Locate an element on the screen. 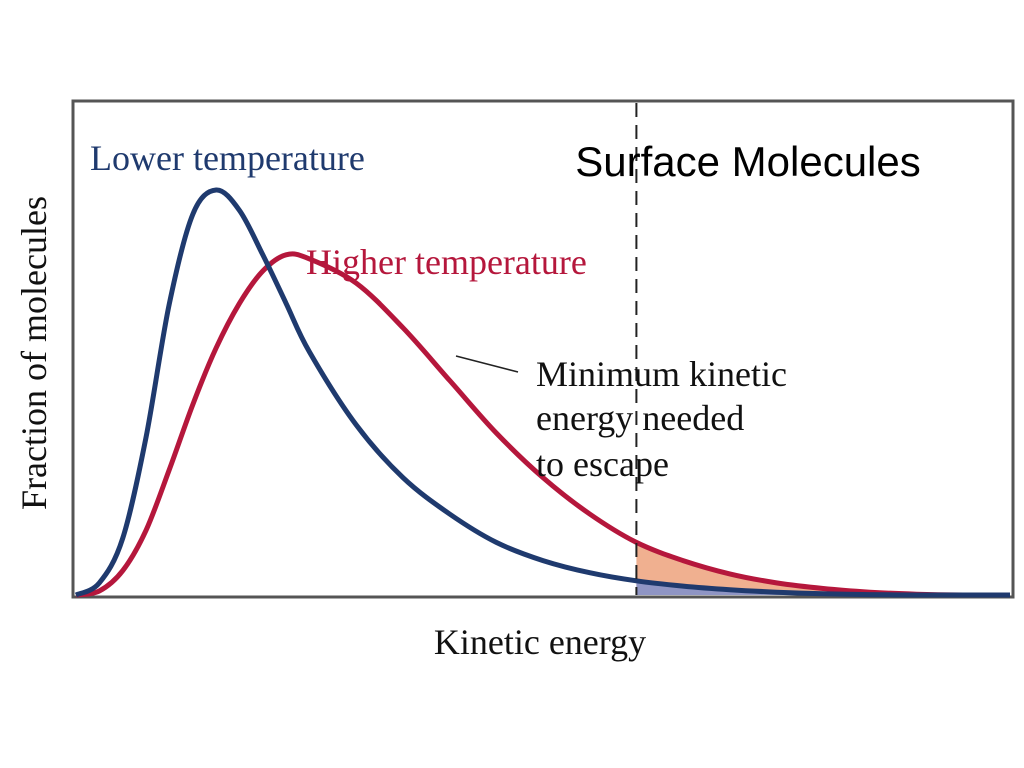 The height and width of the screenshot is (768, 1024). x-axis-label: Kinetic energy is located at coordinates (540, 642).